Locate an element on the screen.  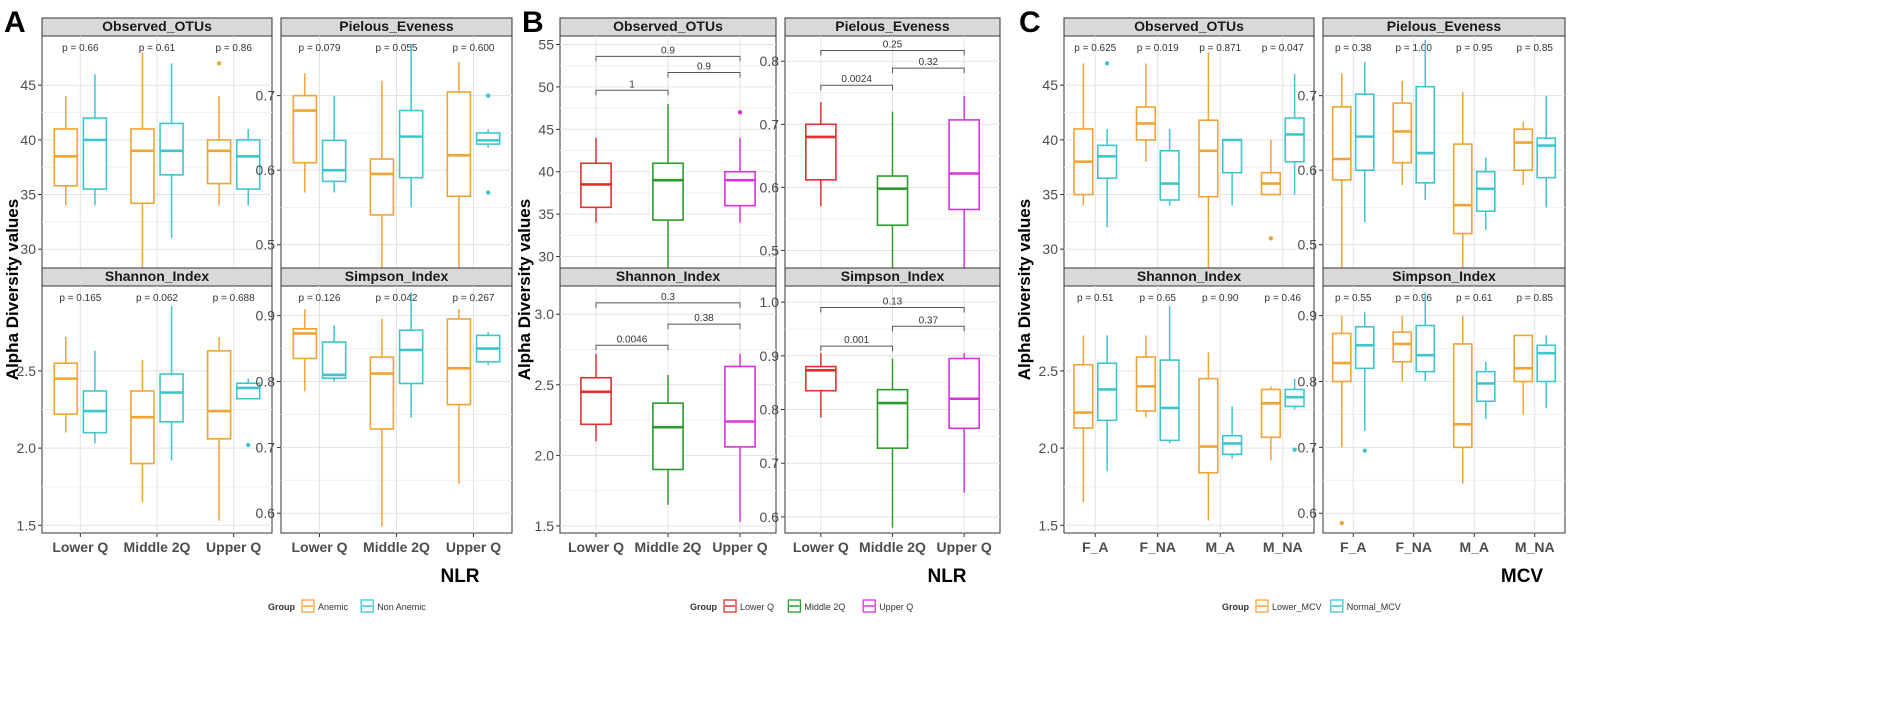
x-tick-label: Upper Q is located at coordinates (473, 547).